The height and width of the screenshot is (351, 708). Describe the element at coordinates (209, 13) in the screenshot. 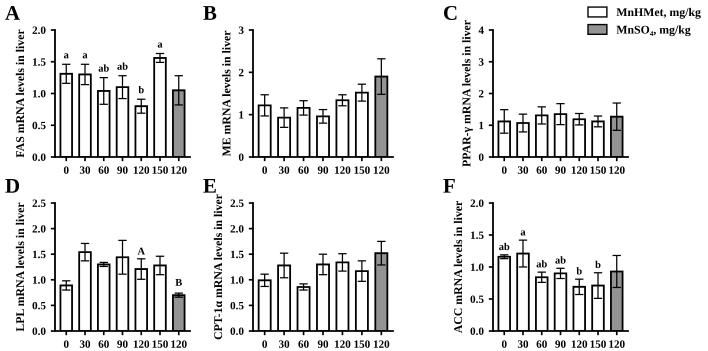

I see `chart-title: B` at that location.